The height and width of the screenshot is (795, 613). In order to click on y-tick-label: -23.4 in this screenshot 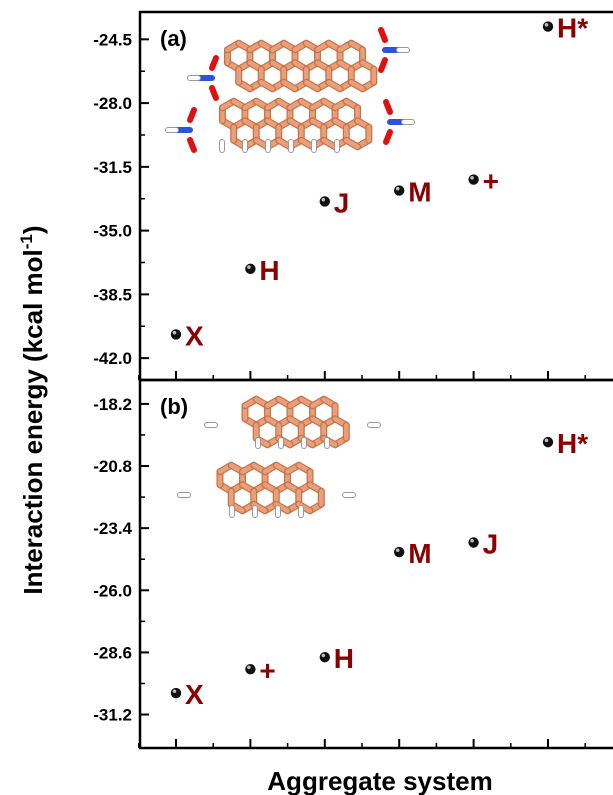, I will do `click(112, 528)`.